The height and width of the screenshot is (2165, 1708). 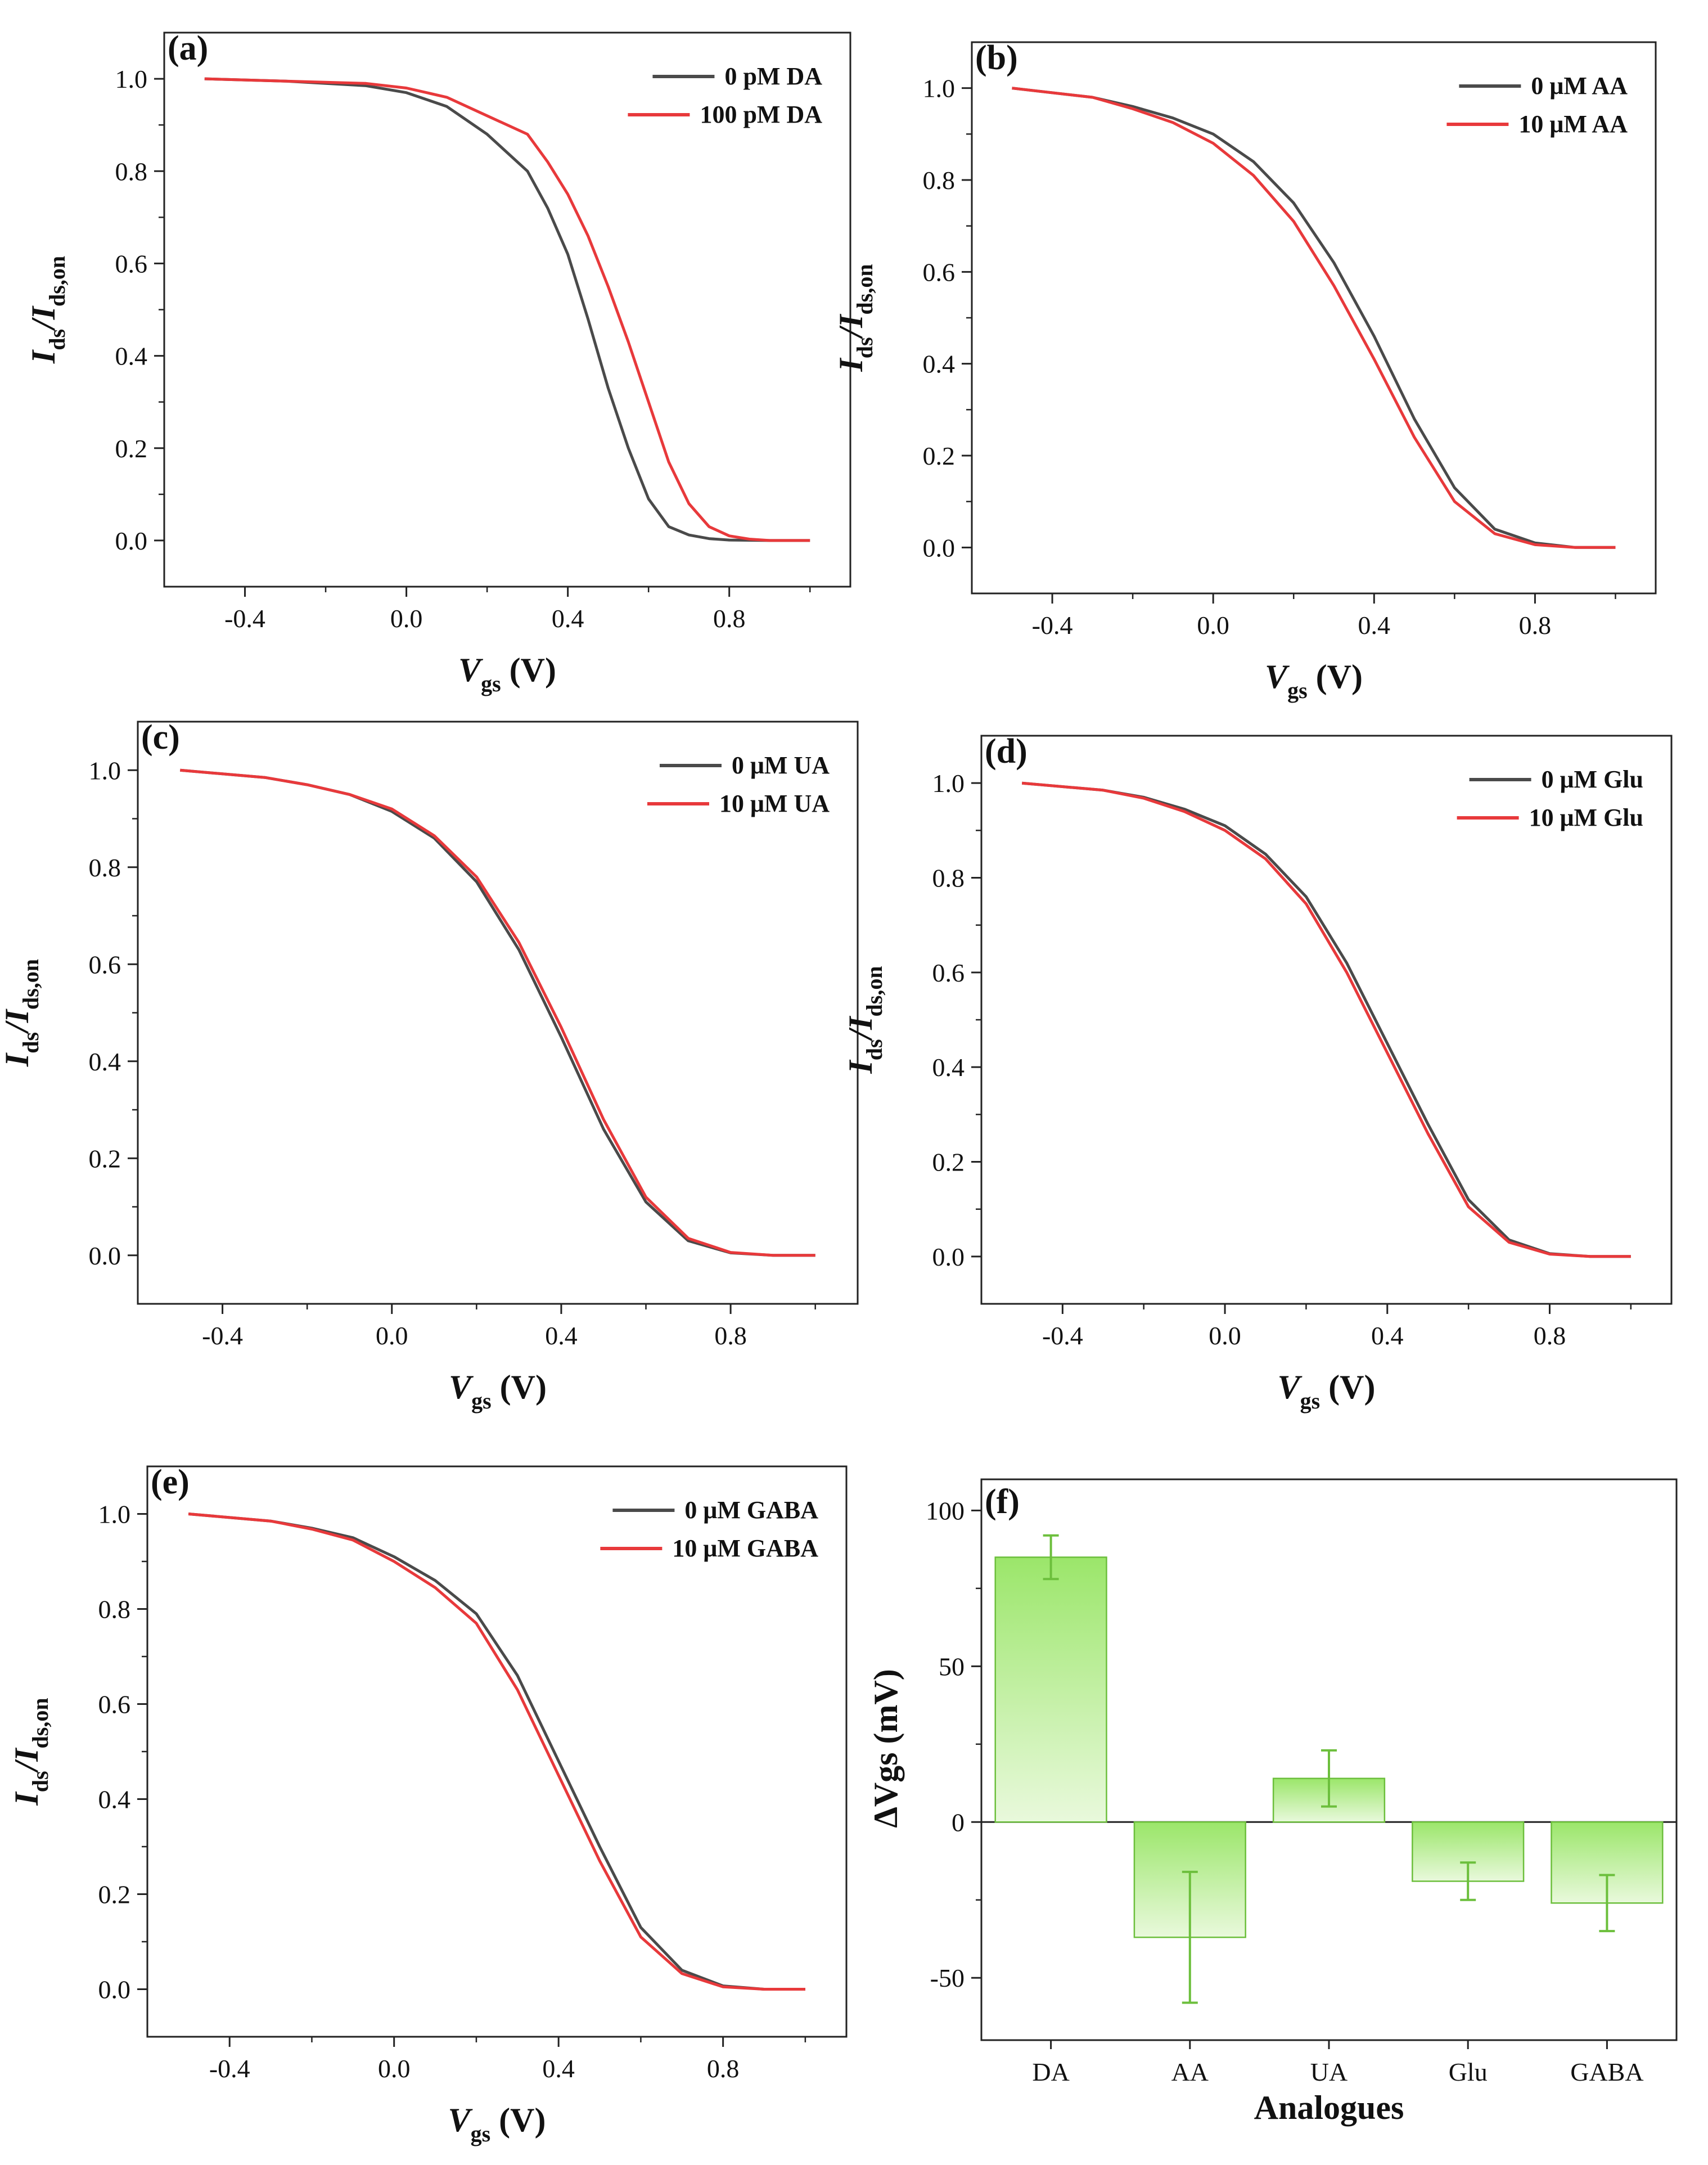 I want to click on x-tick-label: AA, so click(x=1190, y=2072).